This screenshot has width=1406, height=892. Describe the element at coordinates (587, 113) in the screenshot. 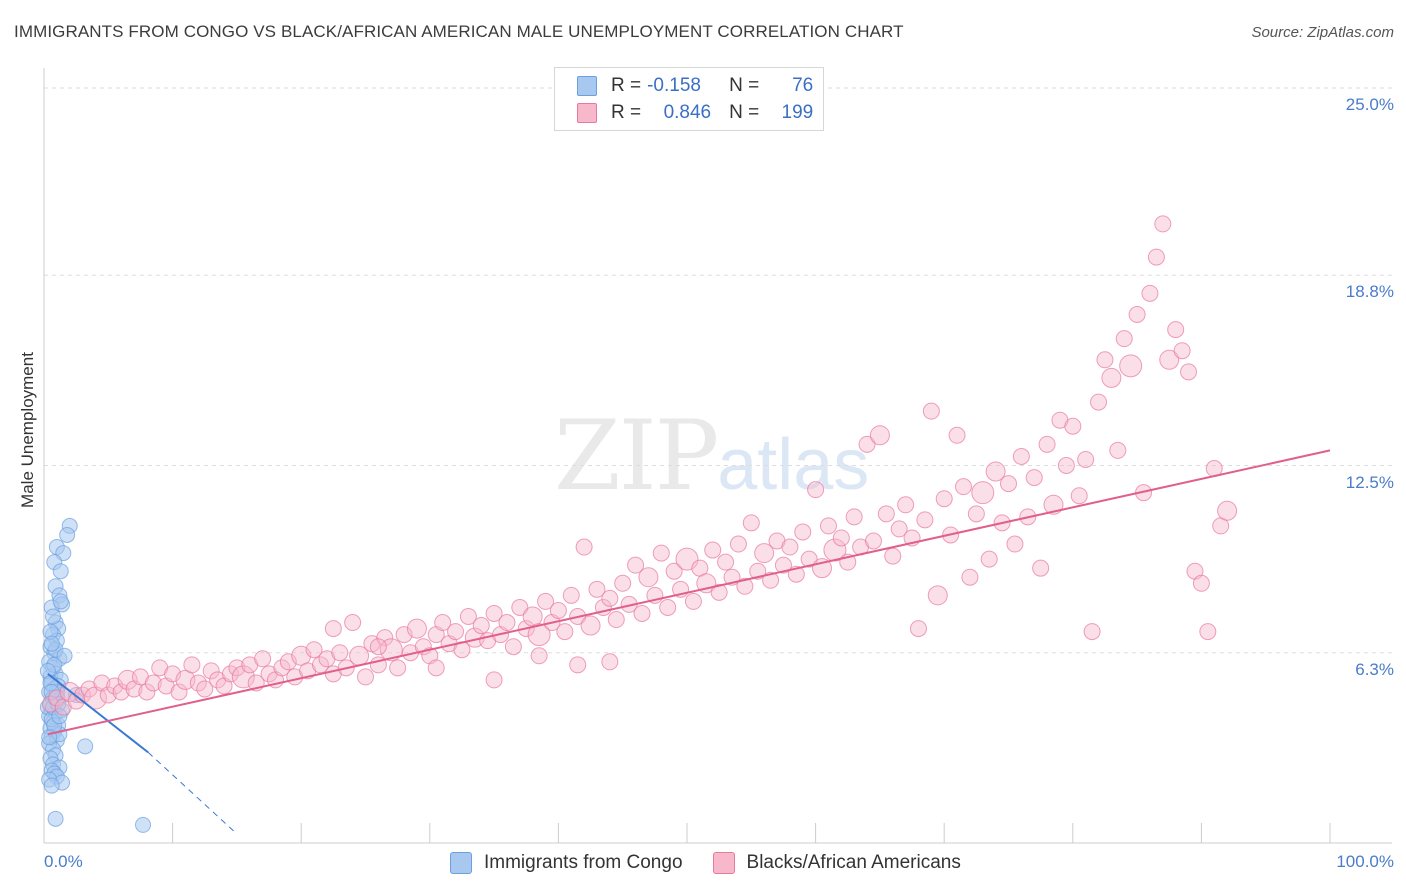

I see `legend-swatch-black` at that location.